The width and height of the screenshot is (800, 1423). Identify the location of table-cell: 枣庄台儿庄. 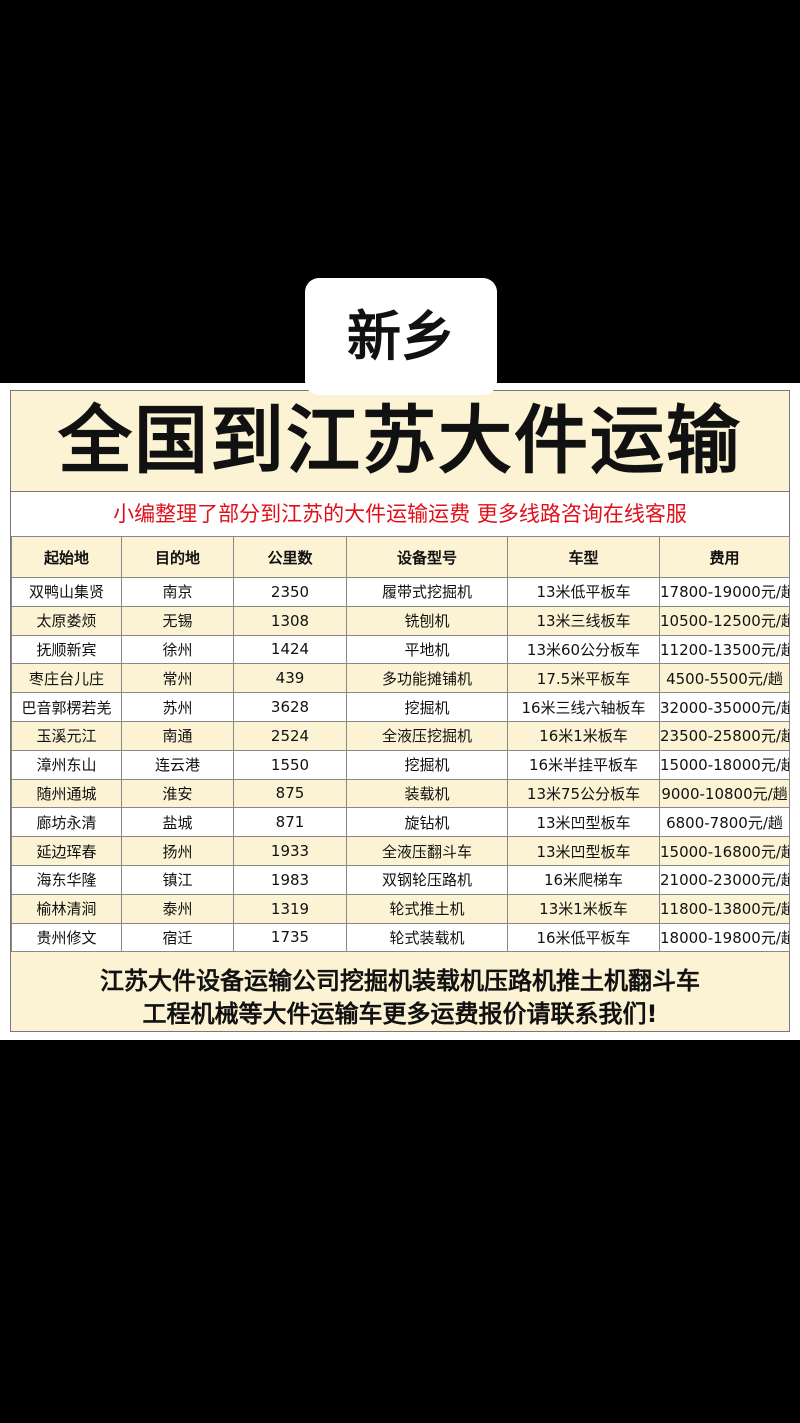
(66, 678).